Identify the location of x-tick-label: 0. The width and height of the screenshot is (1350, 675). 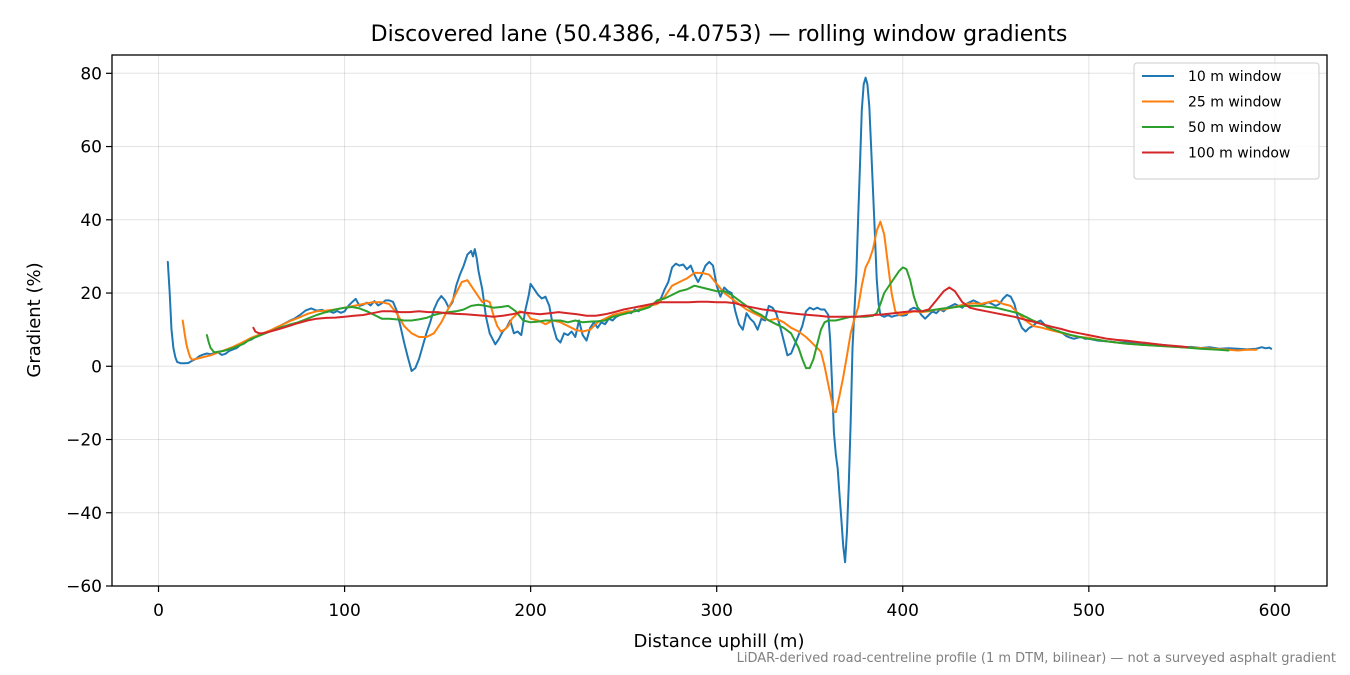
(158, 611).